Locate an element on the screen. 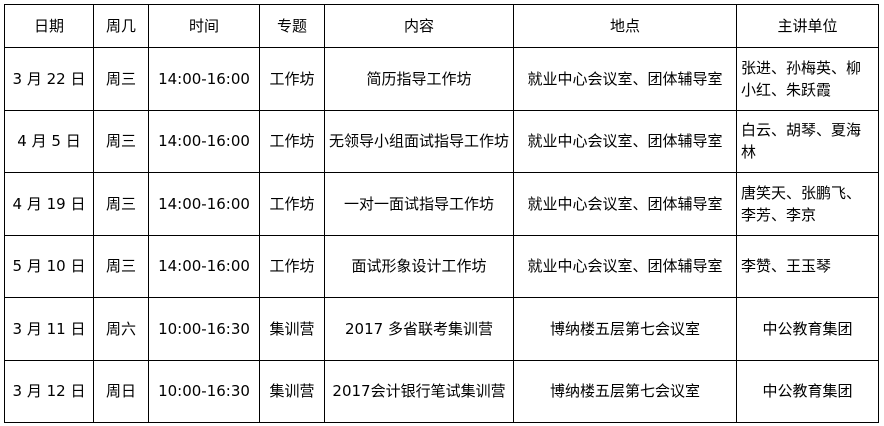  table-cell: 面试形象设计工作坊 is located at coordinates (419, 266).